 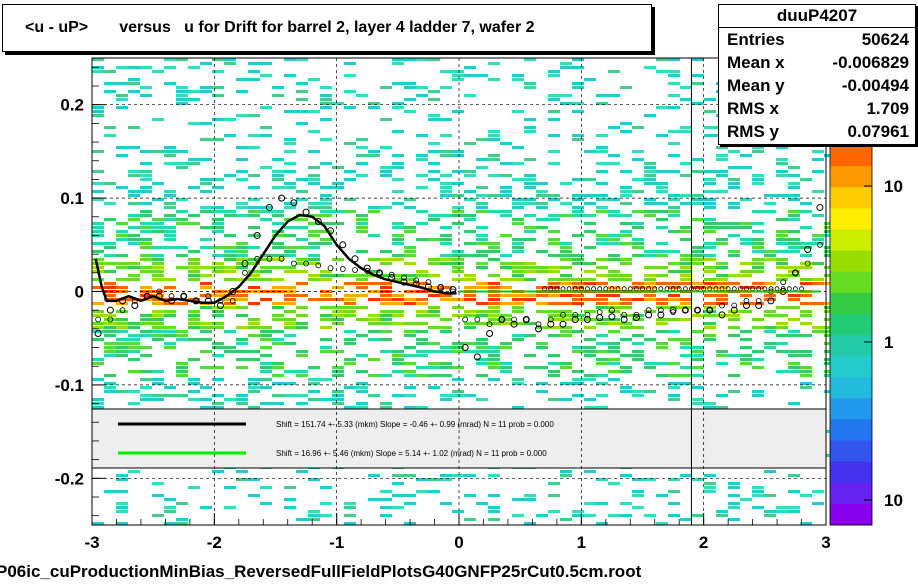 What do you see at coordinates (851, 514) in the screenshot?
I see `colorbar-band` at bounding box center [851, 514].